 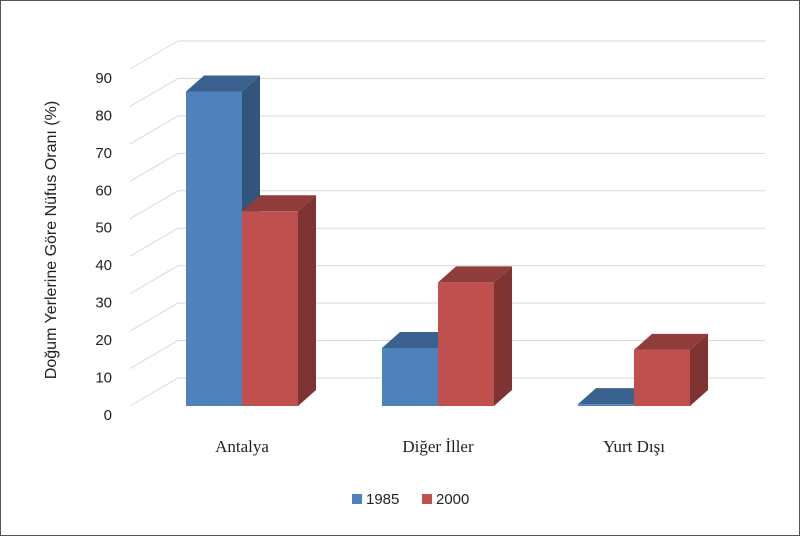 What do you see at coordinates (103, 190) in the screenshot?
I see `y-tick-label: 60` at bounding box center [103, 190].